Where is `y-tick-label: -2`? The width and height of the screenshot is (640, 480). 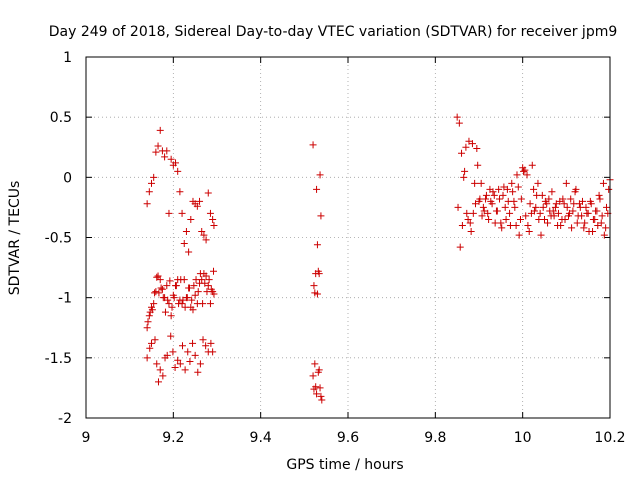
y-tick-label: -2 is located at coordinates (65, 419).